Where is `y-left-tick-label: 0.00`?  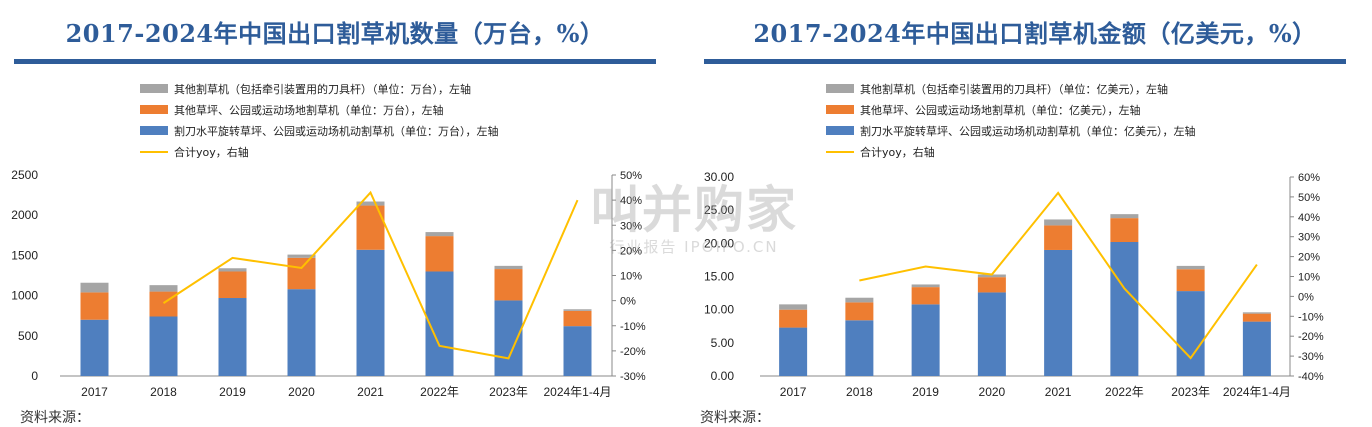
y-left-tick-label: 0.00 is located at coordinates (723, 376).